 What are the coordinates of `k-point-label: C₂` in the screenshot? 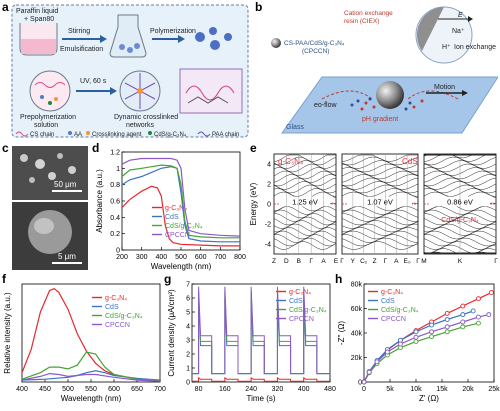 It's located at (364, 261).